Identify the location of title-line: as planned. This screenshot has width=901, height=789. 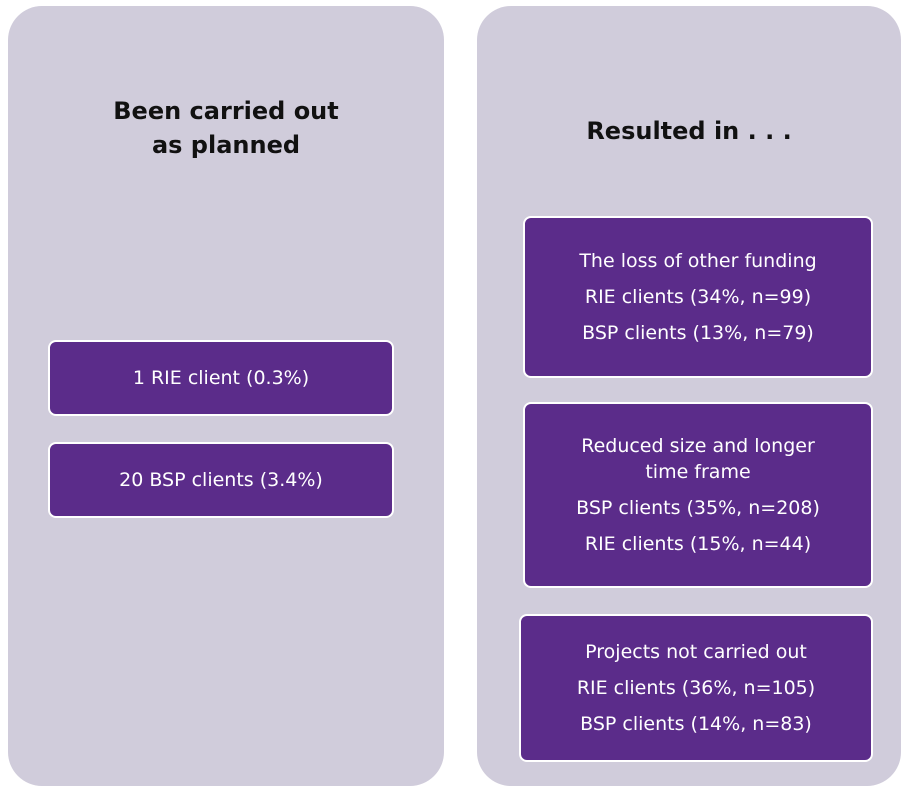
(226, 145).